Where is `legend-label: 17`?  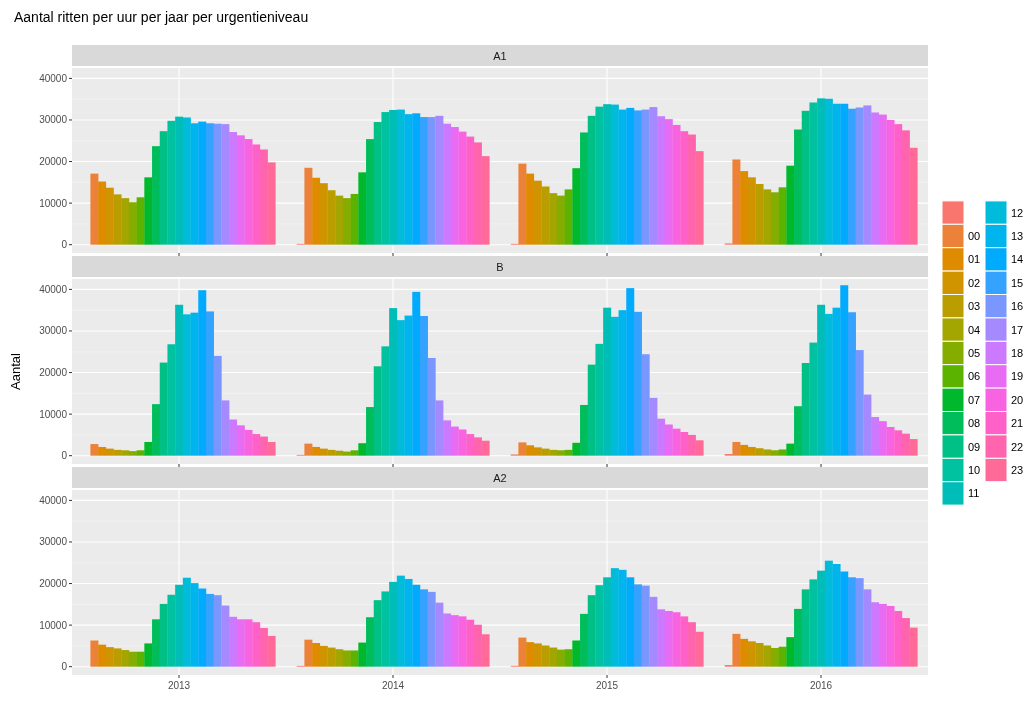 legend-label: 17 is located at coordinates (1017, 329).